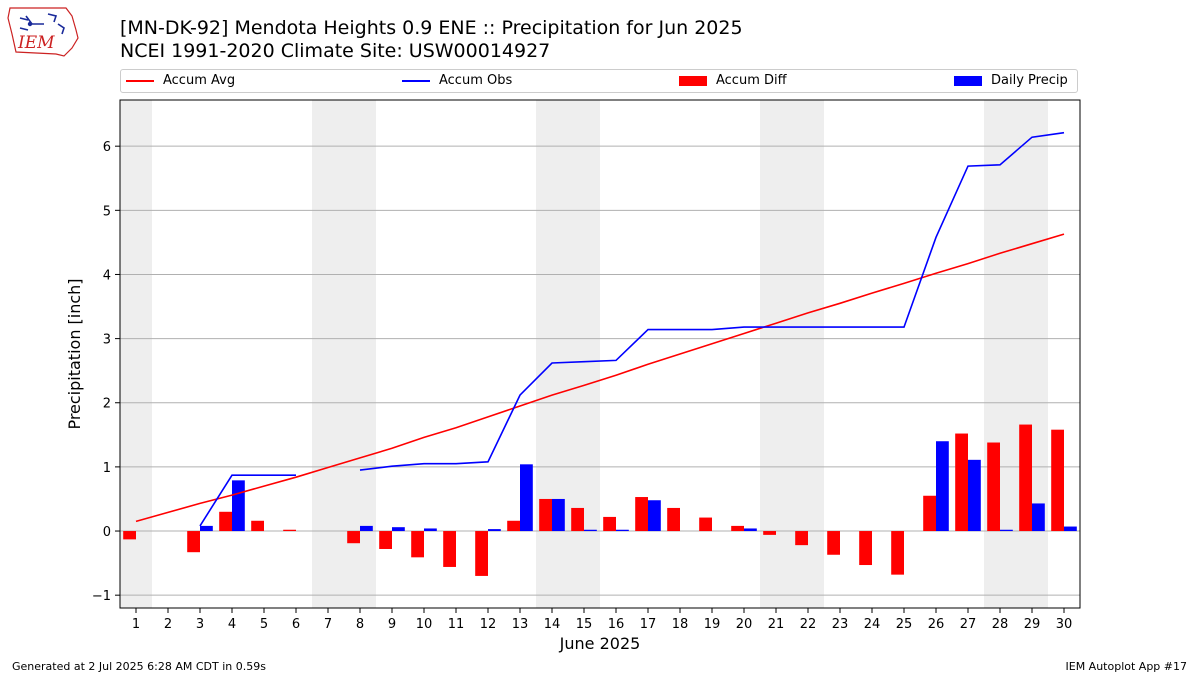 The height and width of the screenshot is (675, 1200). I want to click on x-tick-label: 25, so click(904, 624).